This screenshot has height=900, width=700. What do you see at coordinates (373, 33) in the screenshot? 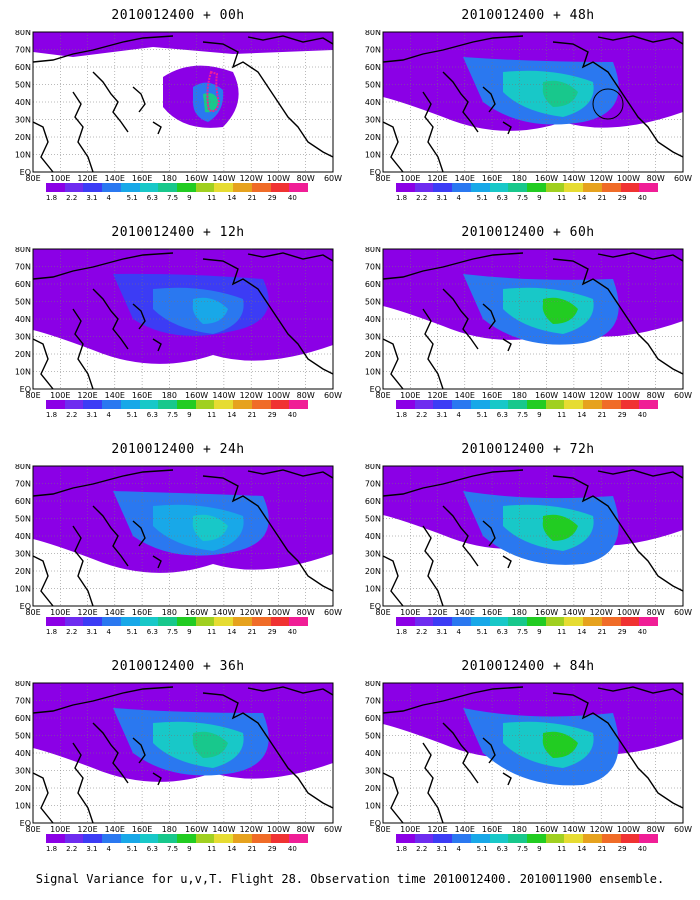
I see `lat-tick-label: 80N` at bounding box center [373, 33].